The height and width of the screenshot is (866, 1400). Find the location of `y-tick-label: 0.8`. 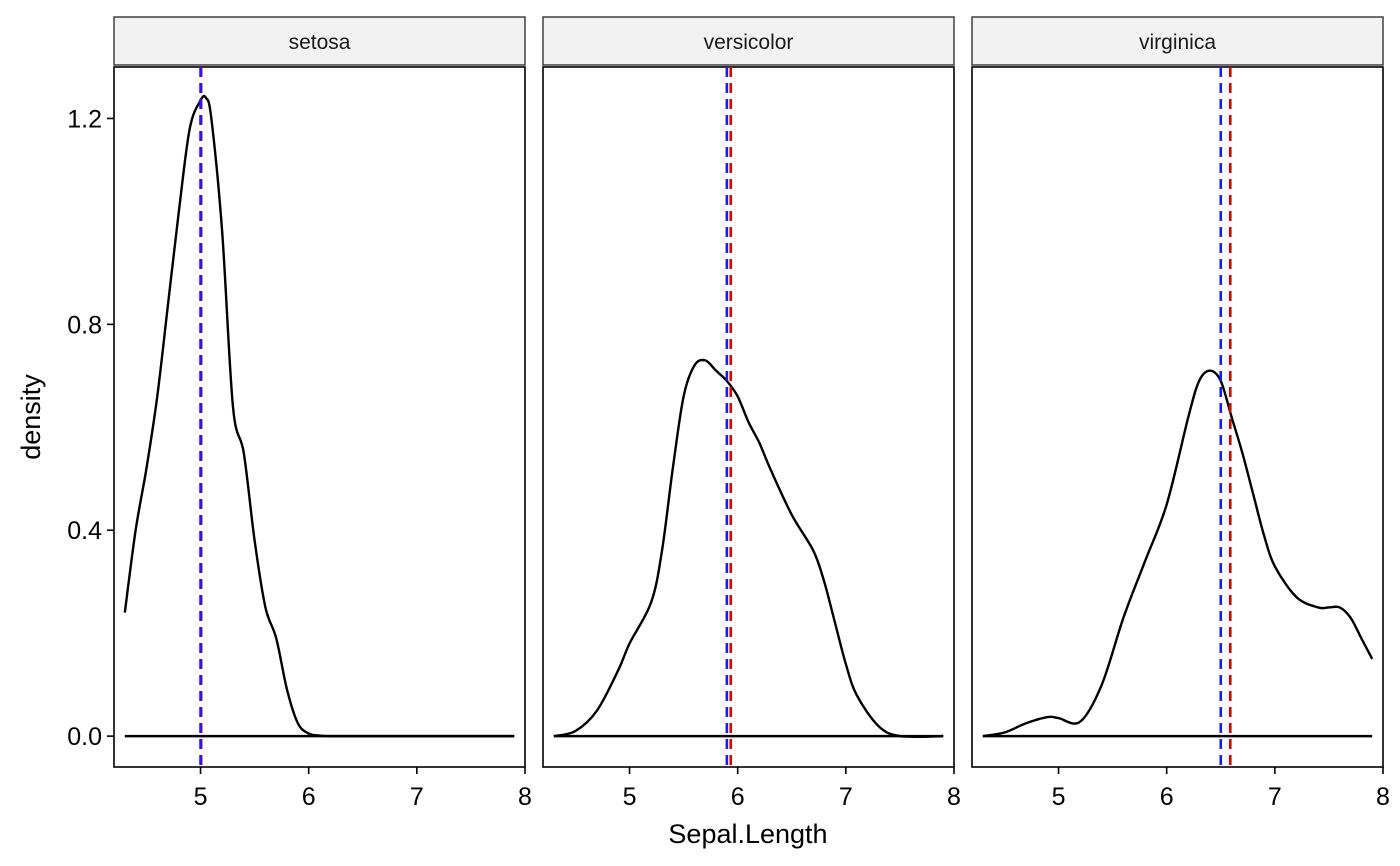

y-tick-label: 0.8 is located at coordinates (84, 325).